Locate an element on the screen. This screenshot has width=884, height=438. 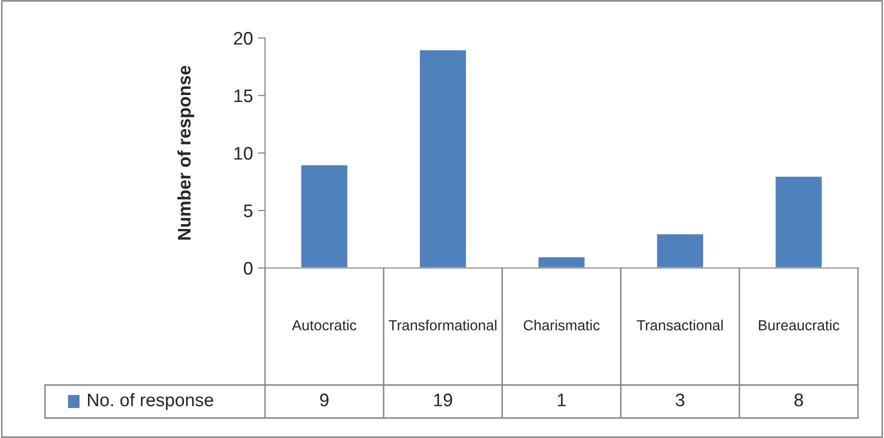
y-axis-title: Number of response is located at coordinates (185, 153).